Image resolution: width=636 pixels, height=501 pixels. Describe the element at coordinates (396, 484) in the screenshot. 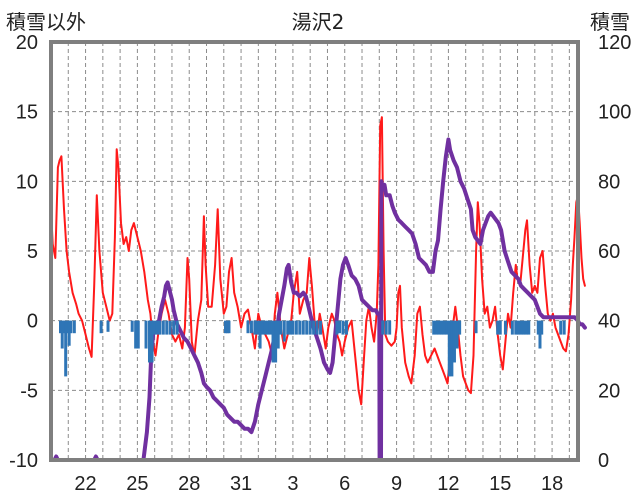

I see `x-tick-label: 9` at that location.